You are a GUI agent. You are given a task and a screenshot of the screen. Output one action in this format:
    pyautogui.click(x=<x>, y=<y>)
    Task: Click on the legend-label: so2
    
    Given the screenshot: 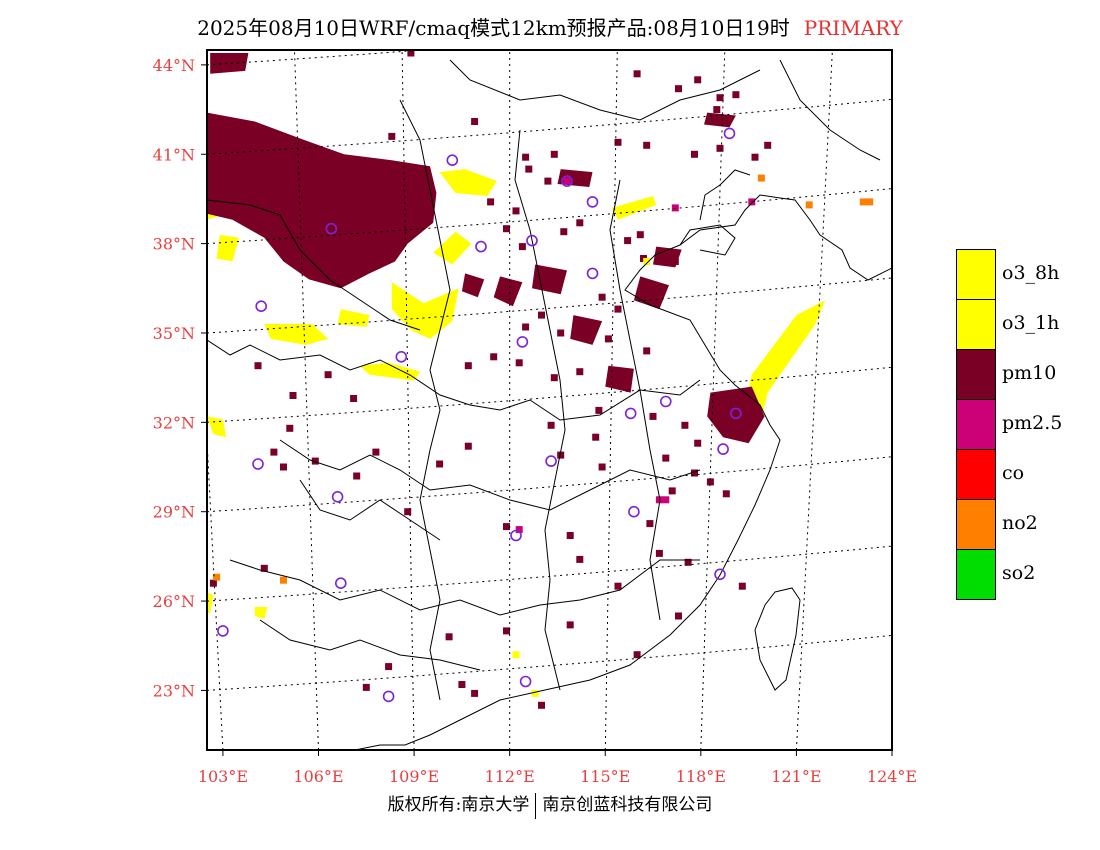 What is the action you would take?
    pyautogui.click(x=1019, y=573)
    